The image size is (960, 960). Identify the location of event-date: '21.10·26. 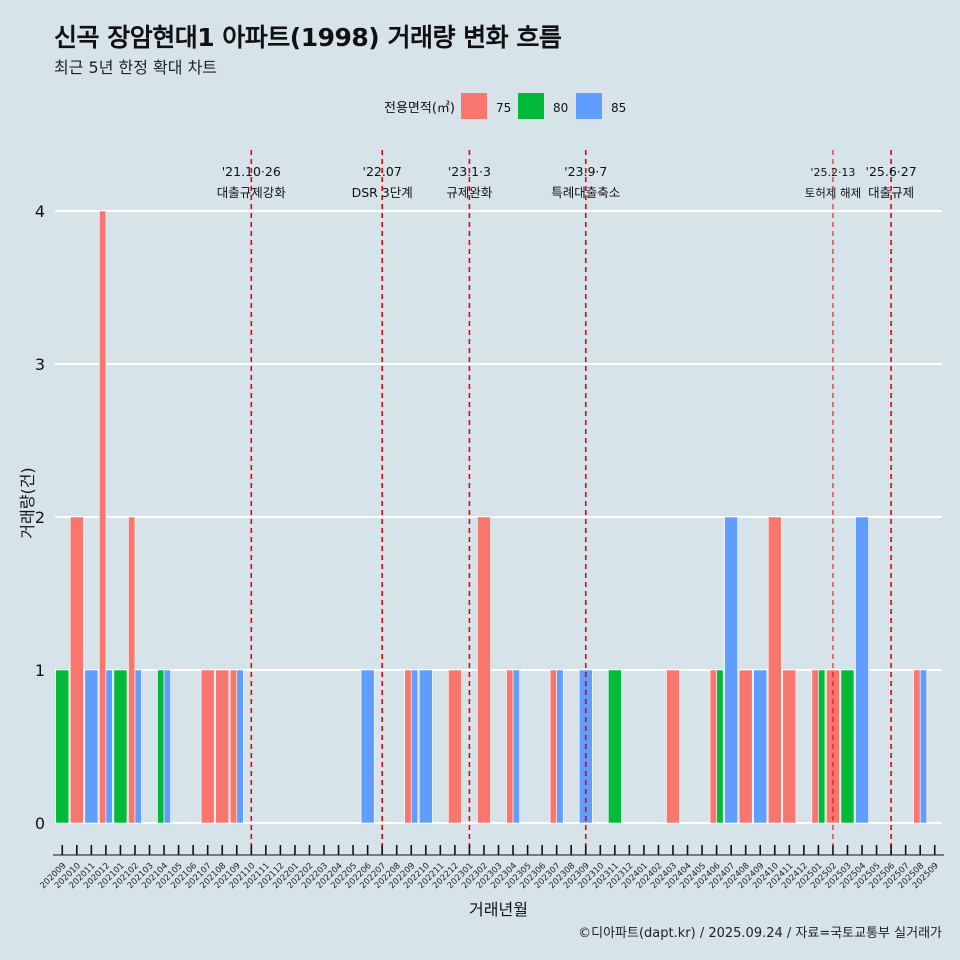
(251, 171).